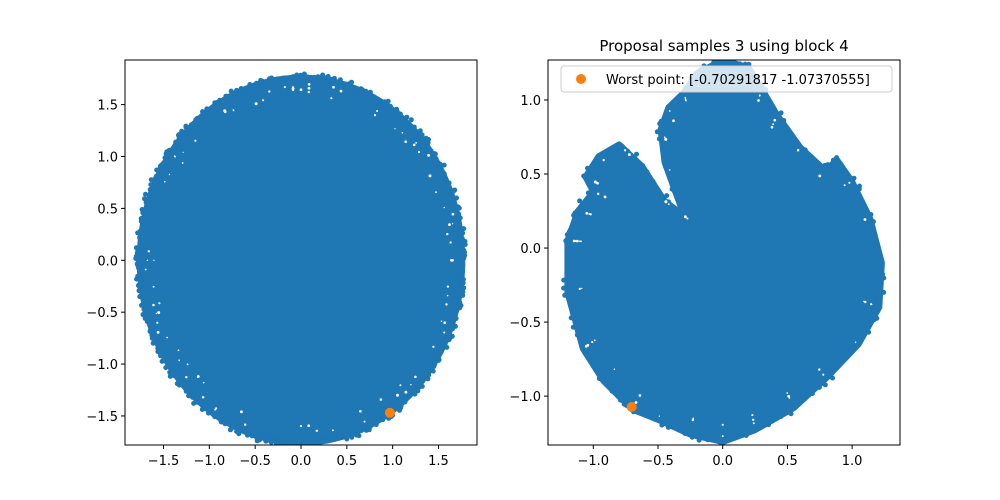 The width and height of the screenshot is (1000, 500). What do you see at coordinates (298, 457) in the screenshot?
I see `left-x-ticks: −1.5 −1.0 −0.5 0.0 0.5 1.0 1.5` at bounding box center [298, 457].